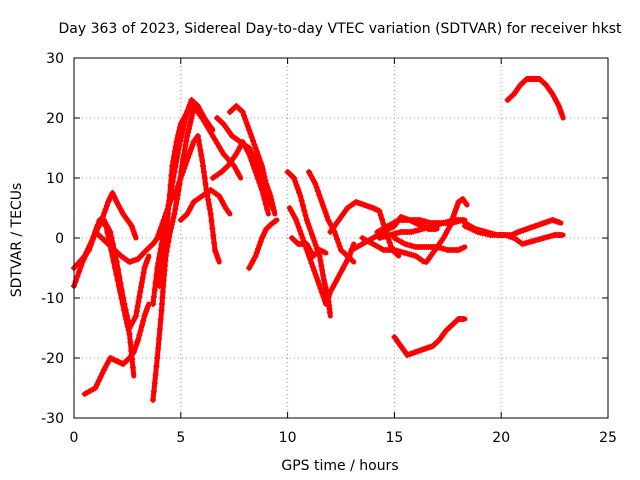 The width and height of the screenshot is (640, 480). I want to click on x-tick-label: 5, so click(180, 438).